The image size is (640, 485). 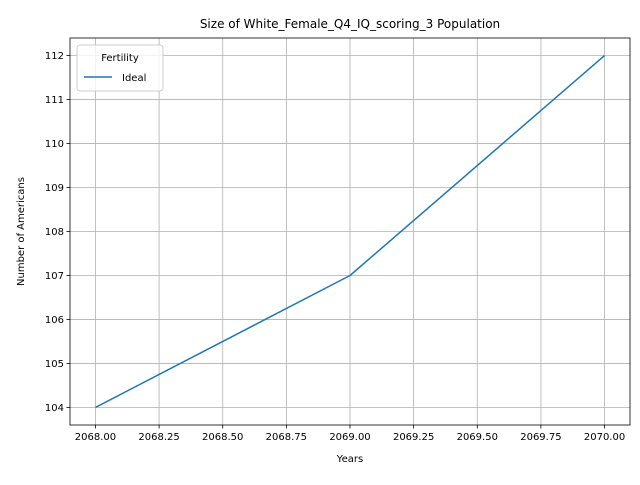 I want to click on x-tick-label: 2069.50, so click(x=477, y=437).